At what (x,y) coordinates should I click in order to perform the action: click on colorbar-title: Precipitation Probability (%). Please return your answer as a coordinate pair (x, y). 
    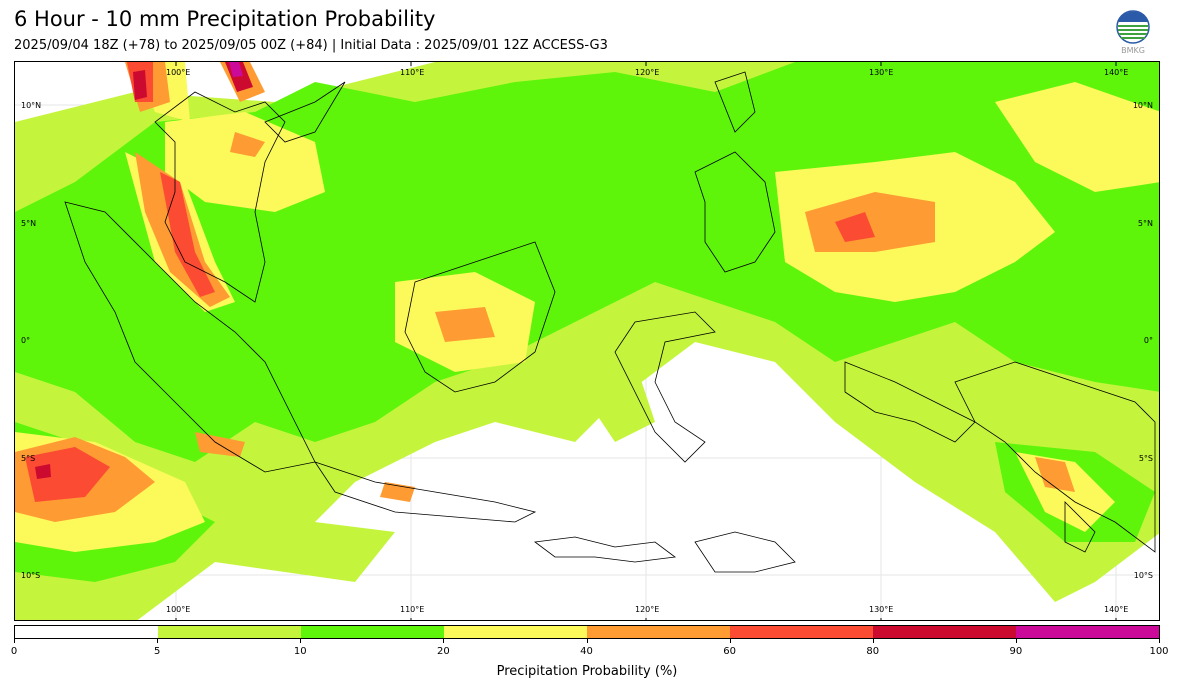
    Looking at the image, I should click on (587, 671).